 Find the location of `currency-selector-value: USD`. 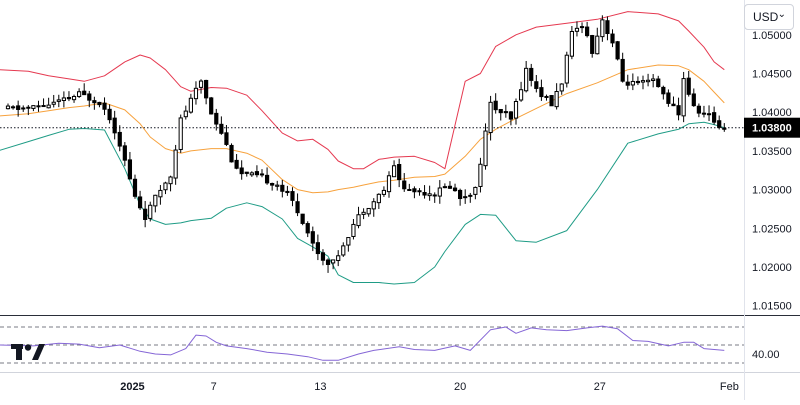

currency-selector-value: USD is located at coordinates (766, 17).